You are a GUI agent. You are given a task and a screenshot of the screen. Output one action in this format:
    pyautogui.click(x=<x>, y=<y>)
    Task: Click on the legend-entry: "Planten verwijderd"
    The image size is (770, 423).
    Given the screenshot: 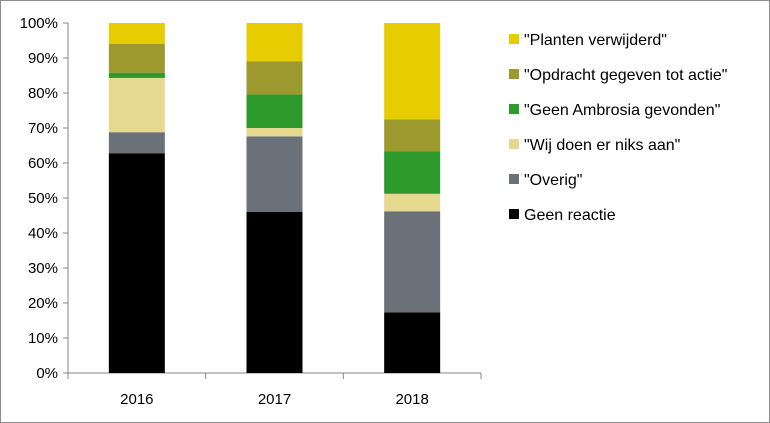 What is the action you would take?
    pyautogui.click(x=595, y=40)
    